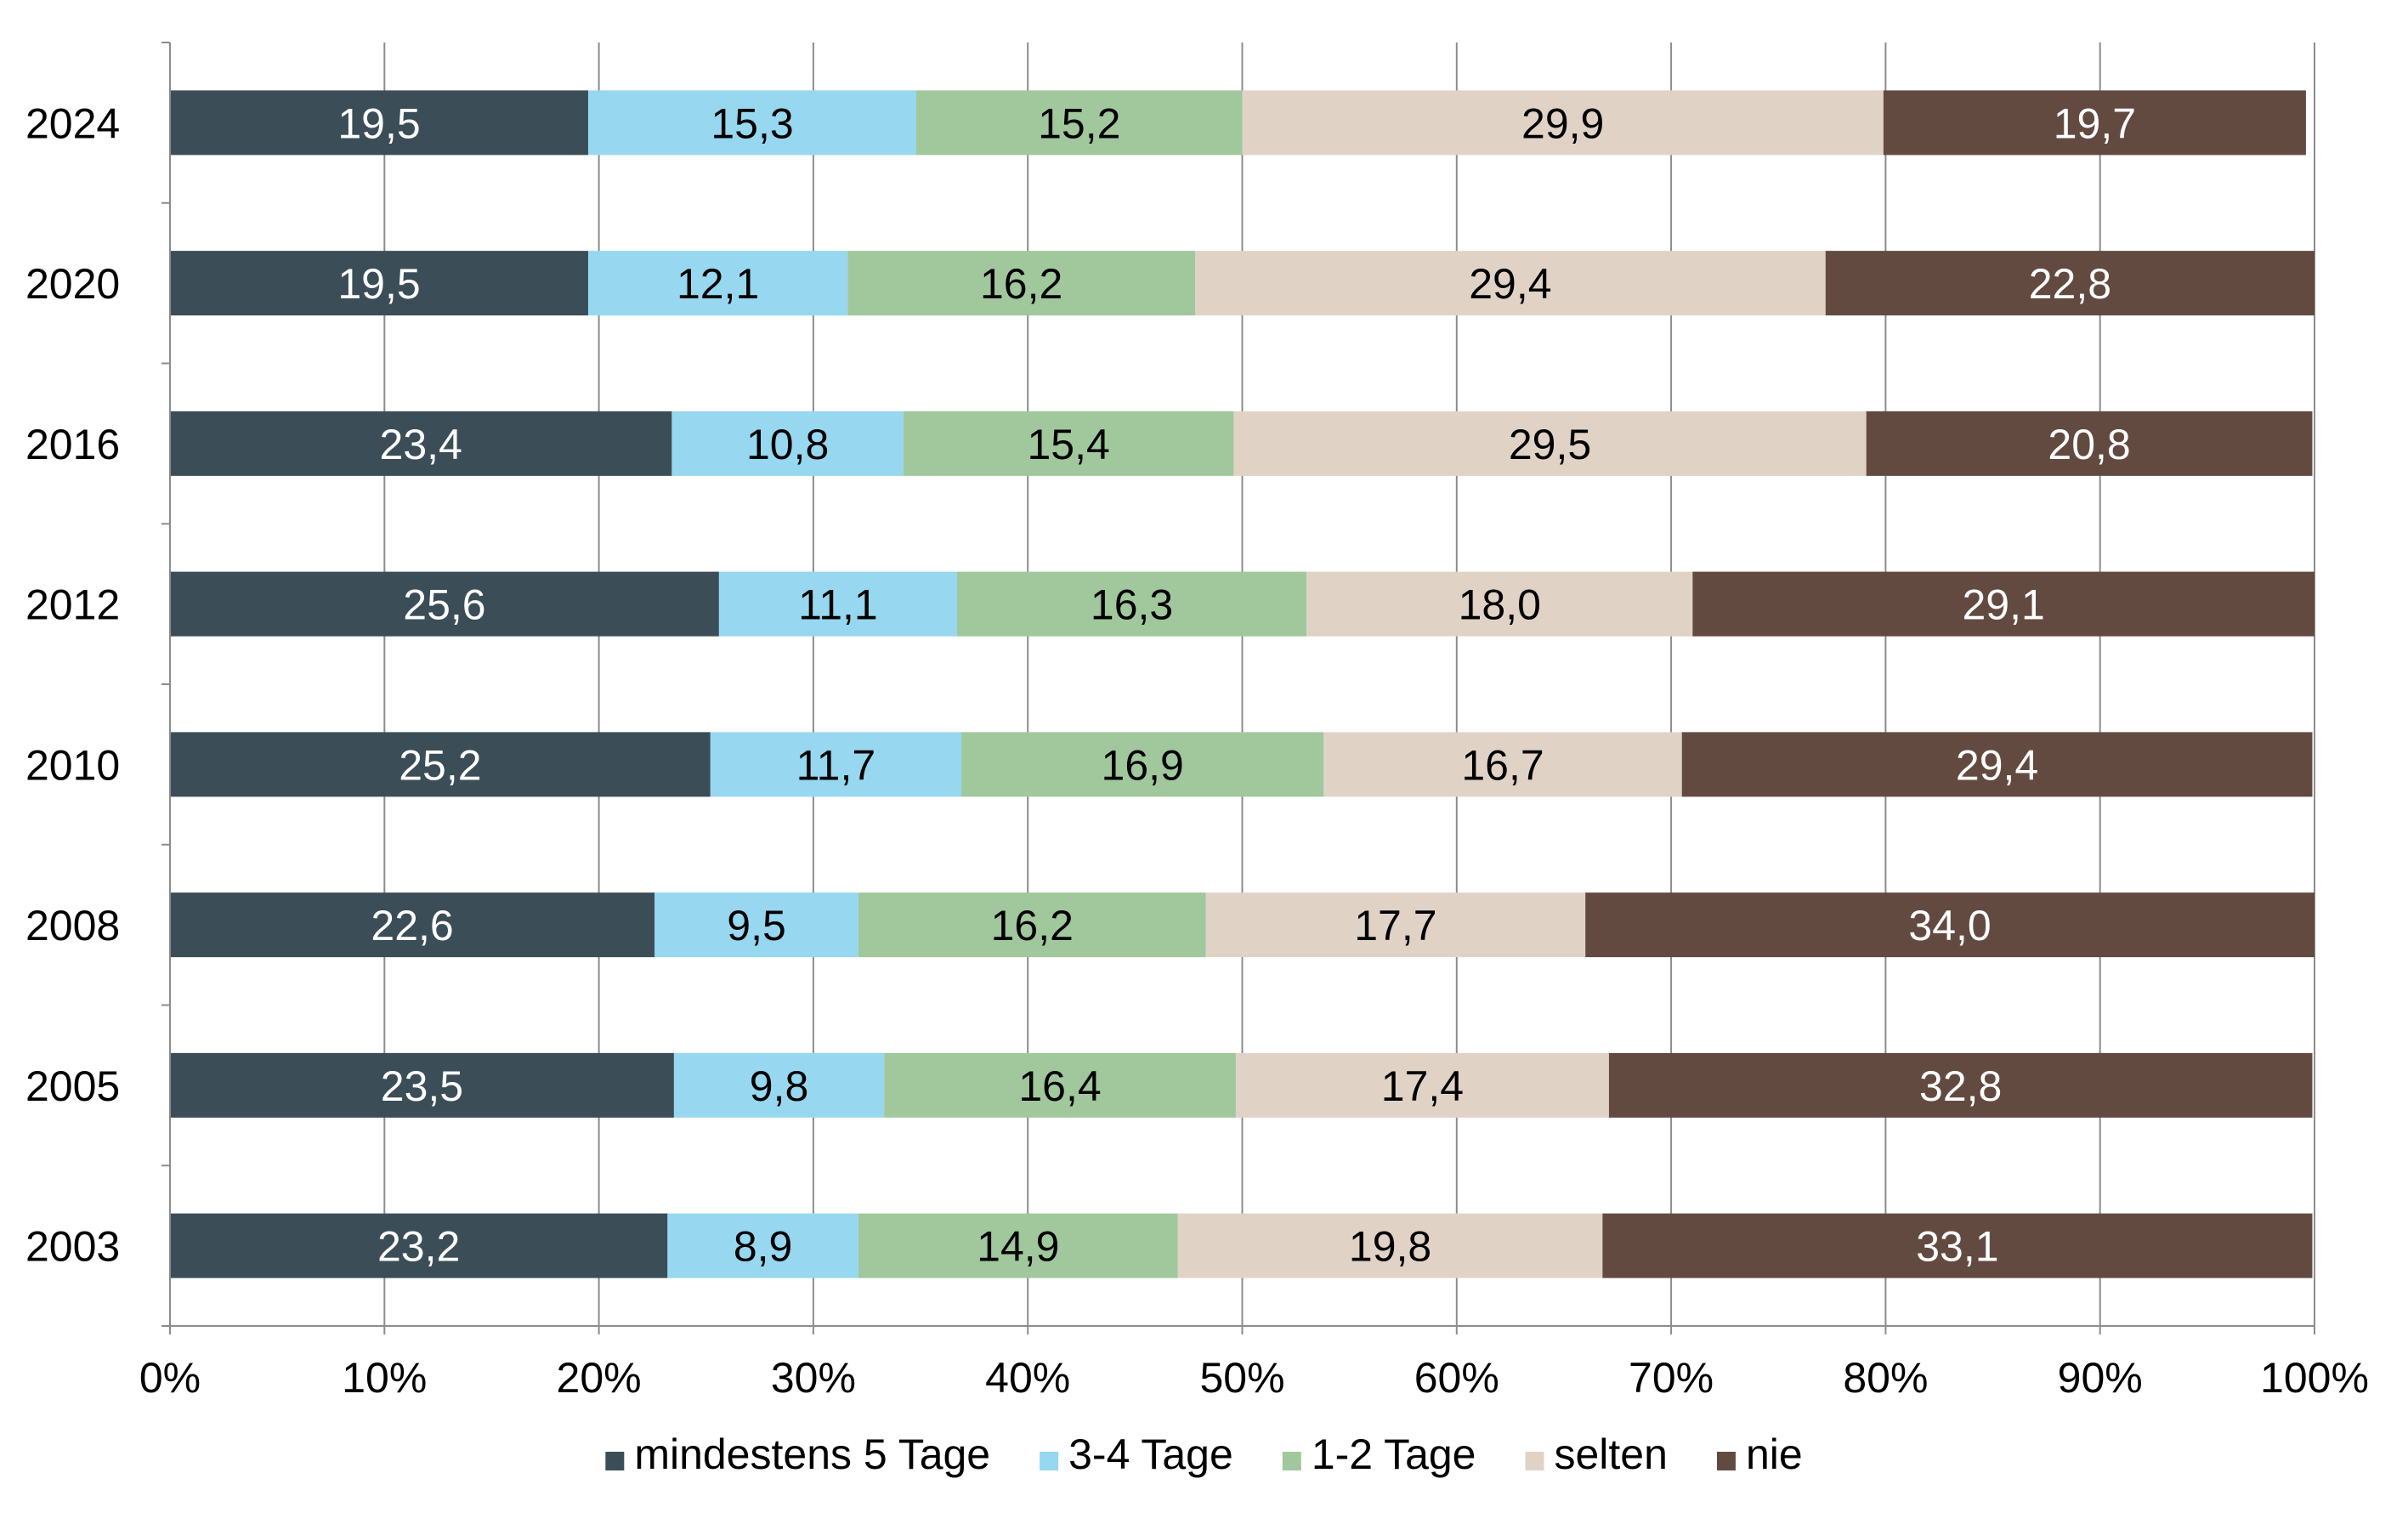 This screenshot has height=1524, width=2408. I want to click on data-label: 16,3, so click(1132, 605).